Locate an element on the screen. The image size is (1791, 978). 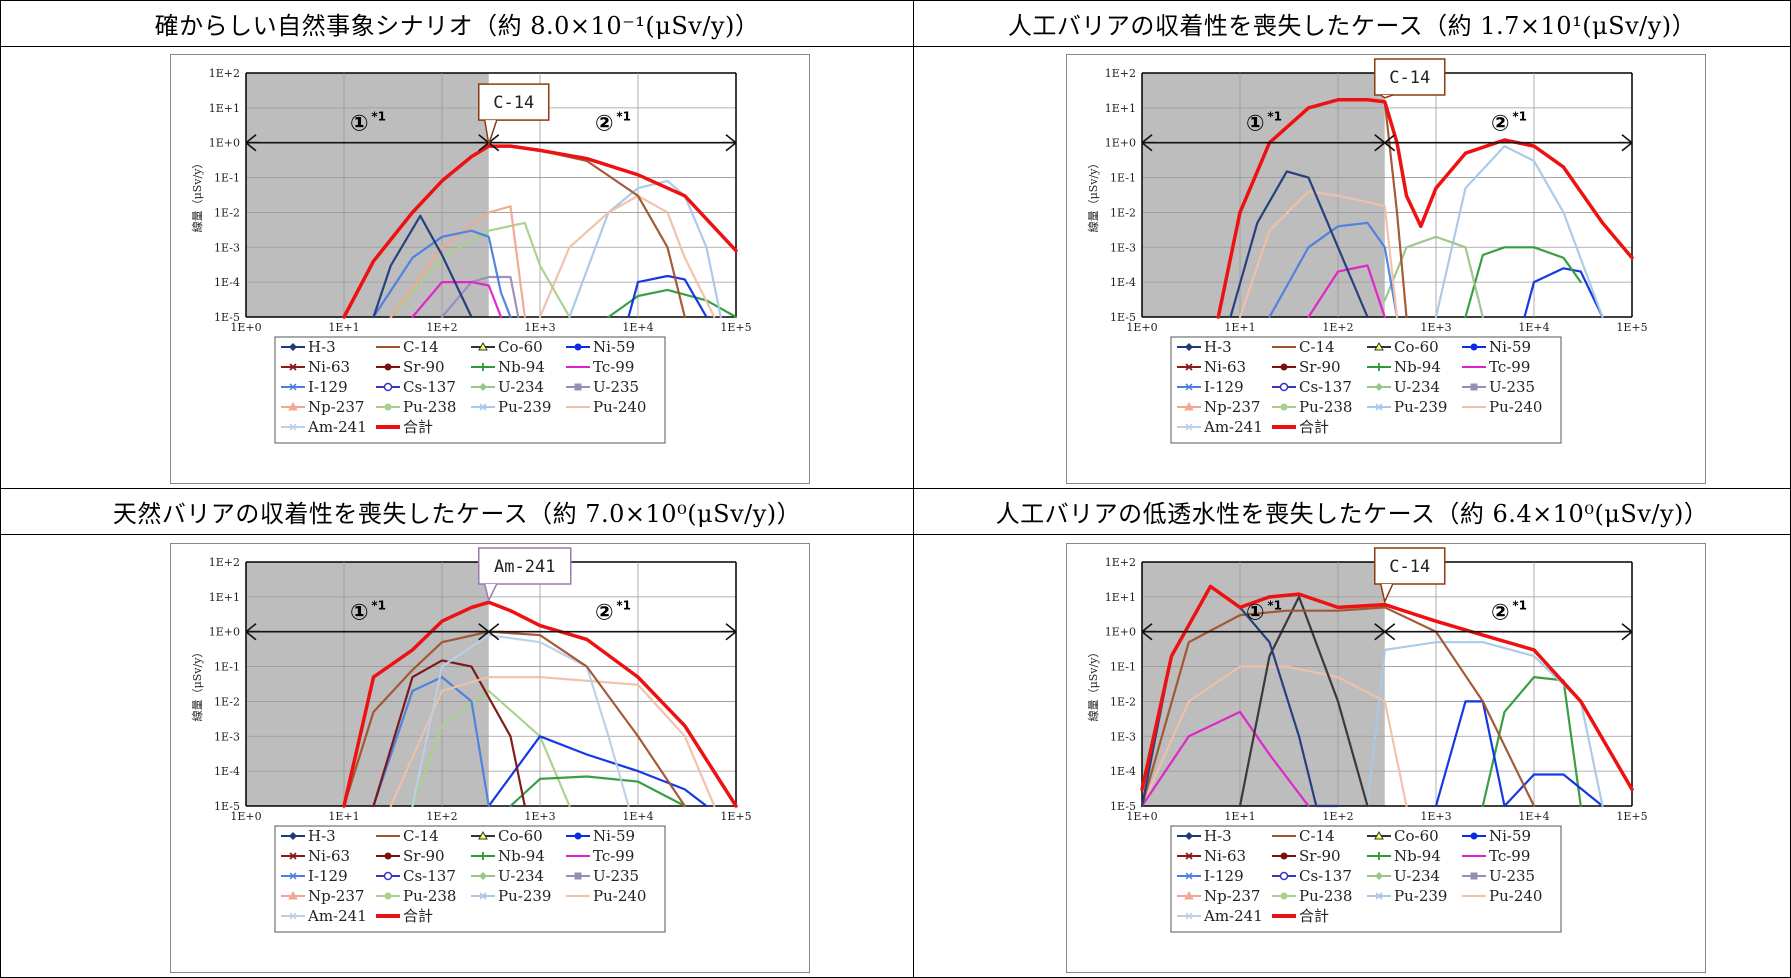
shaded-region is located at coordinates (367, 195).